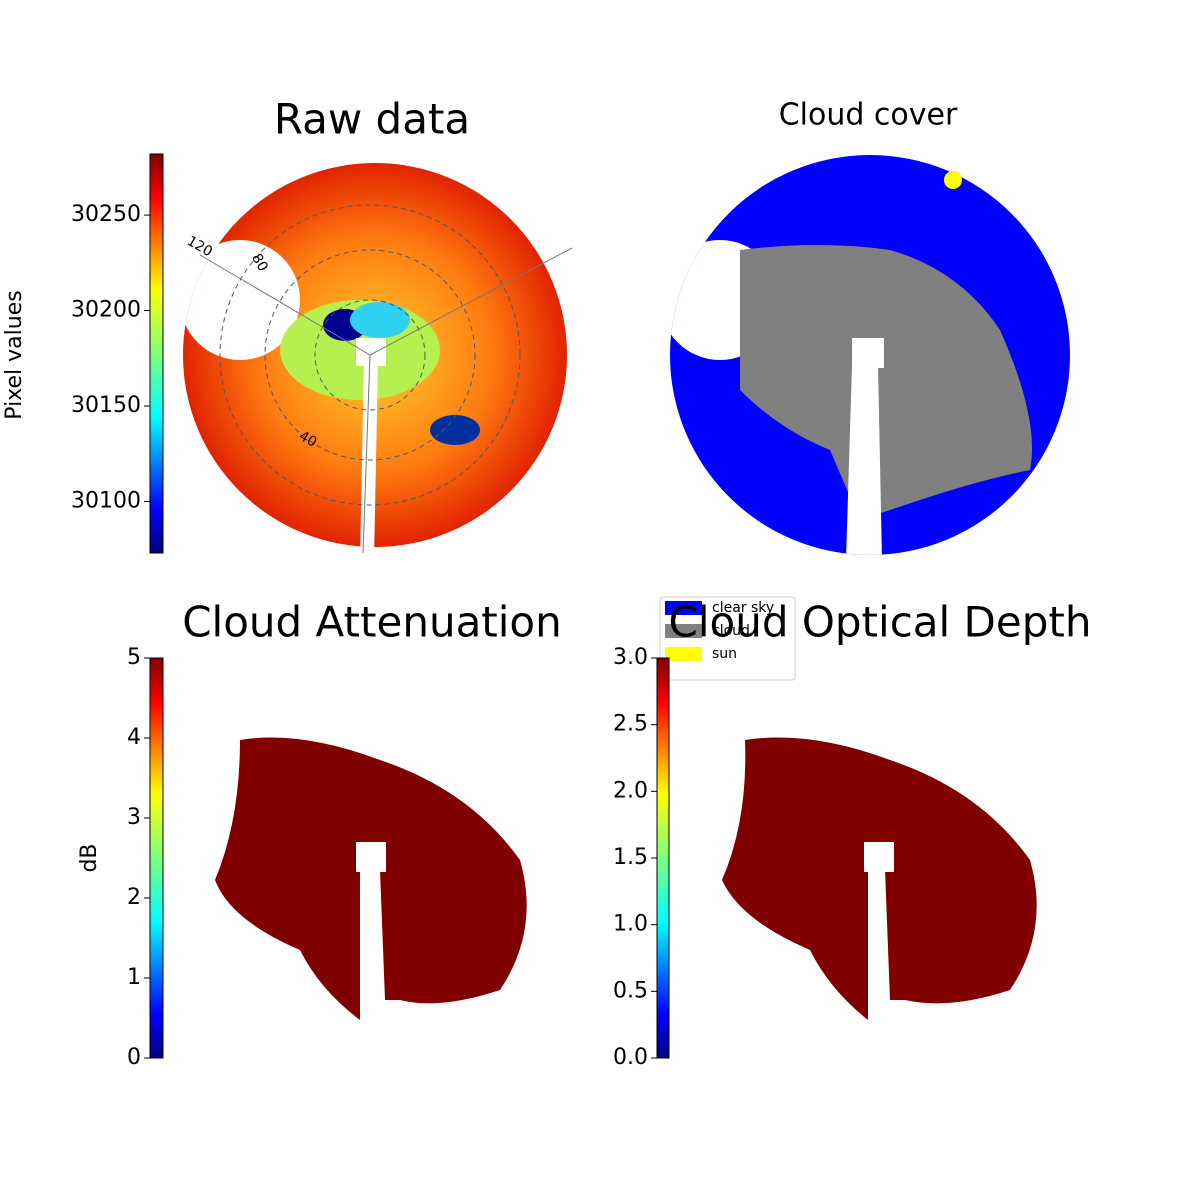 This screenshot has height=1200, width=1200. What do you see at coordinates (630, 657) in the screenshot?
I see `colorbar-tick-label: 3.0` at bounding box center [630, 657].